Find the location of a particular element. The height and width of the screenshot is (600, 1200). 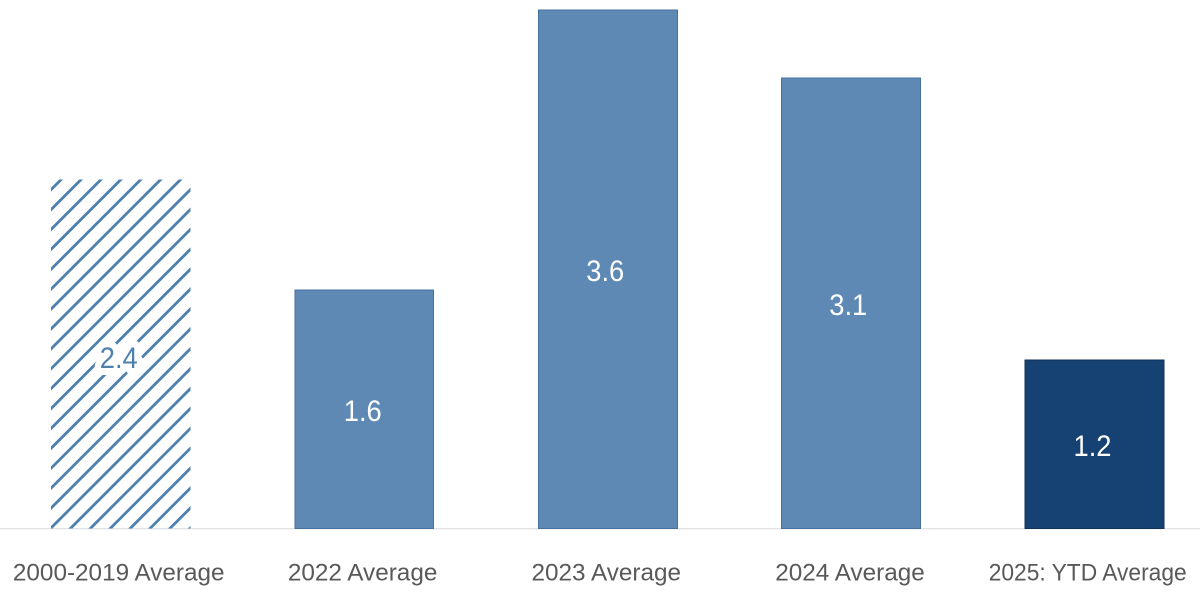

svg-text: 2022 Average is located at coordinates (363, 572).